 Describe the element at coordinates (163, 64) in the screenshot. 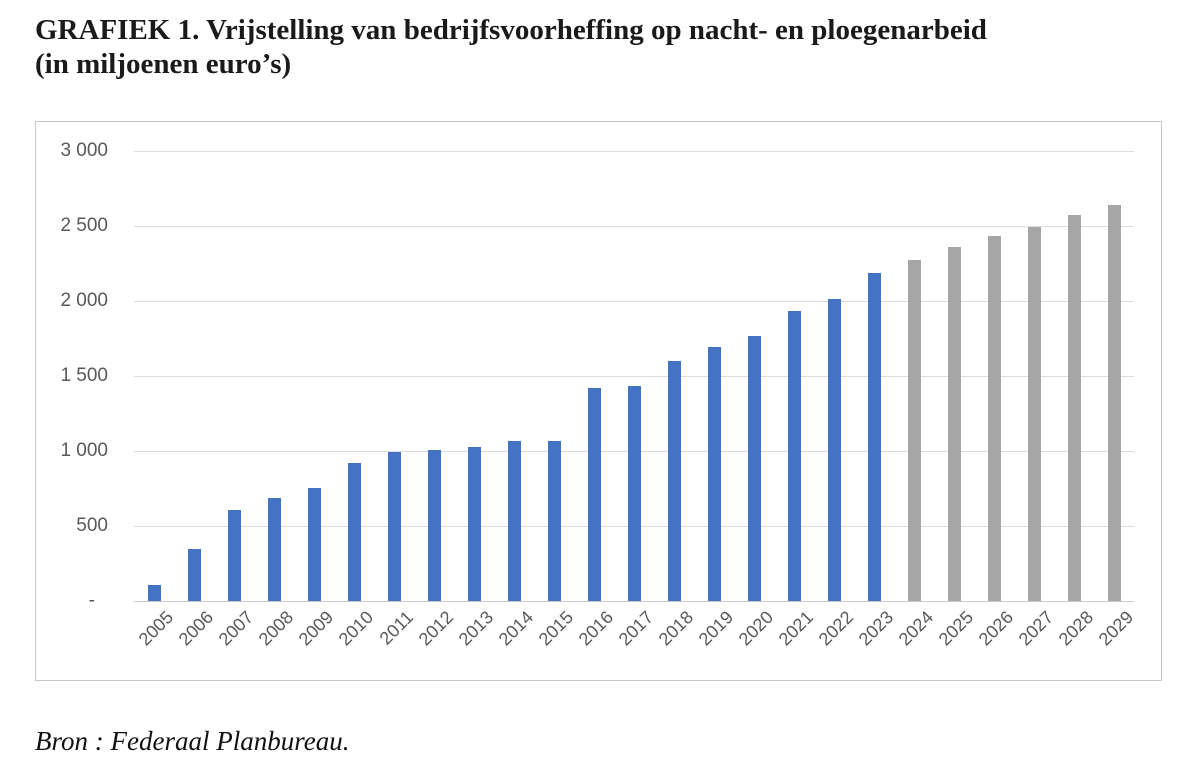

I see `chart-title-line2: (in miljoenen euro’s)` at that location.